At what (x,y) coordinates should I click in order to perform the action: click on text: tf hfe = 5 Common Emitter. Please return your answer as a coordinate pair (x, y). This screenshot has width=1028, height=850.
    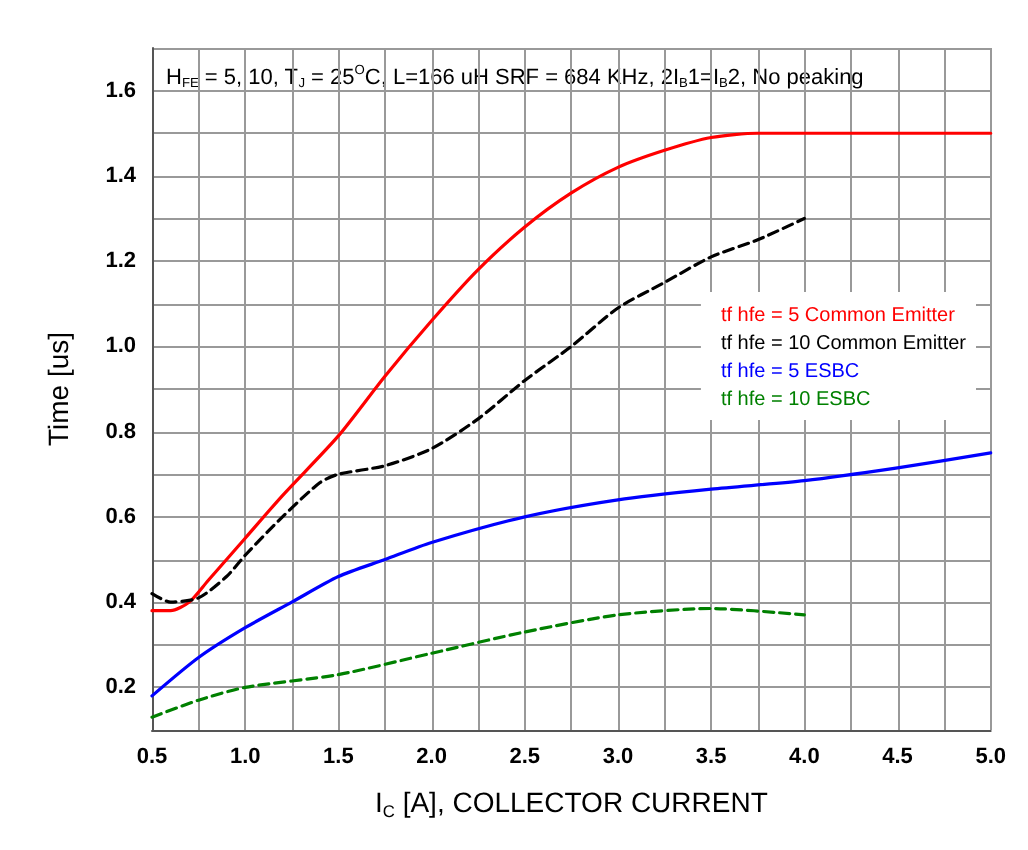
    Looking at the image, I should click on (838, 316).